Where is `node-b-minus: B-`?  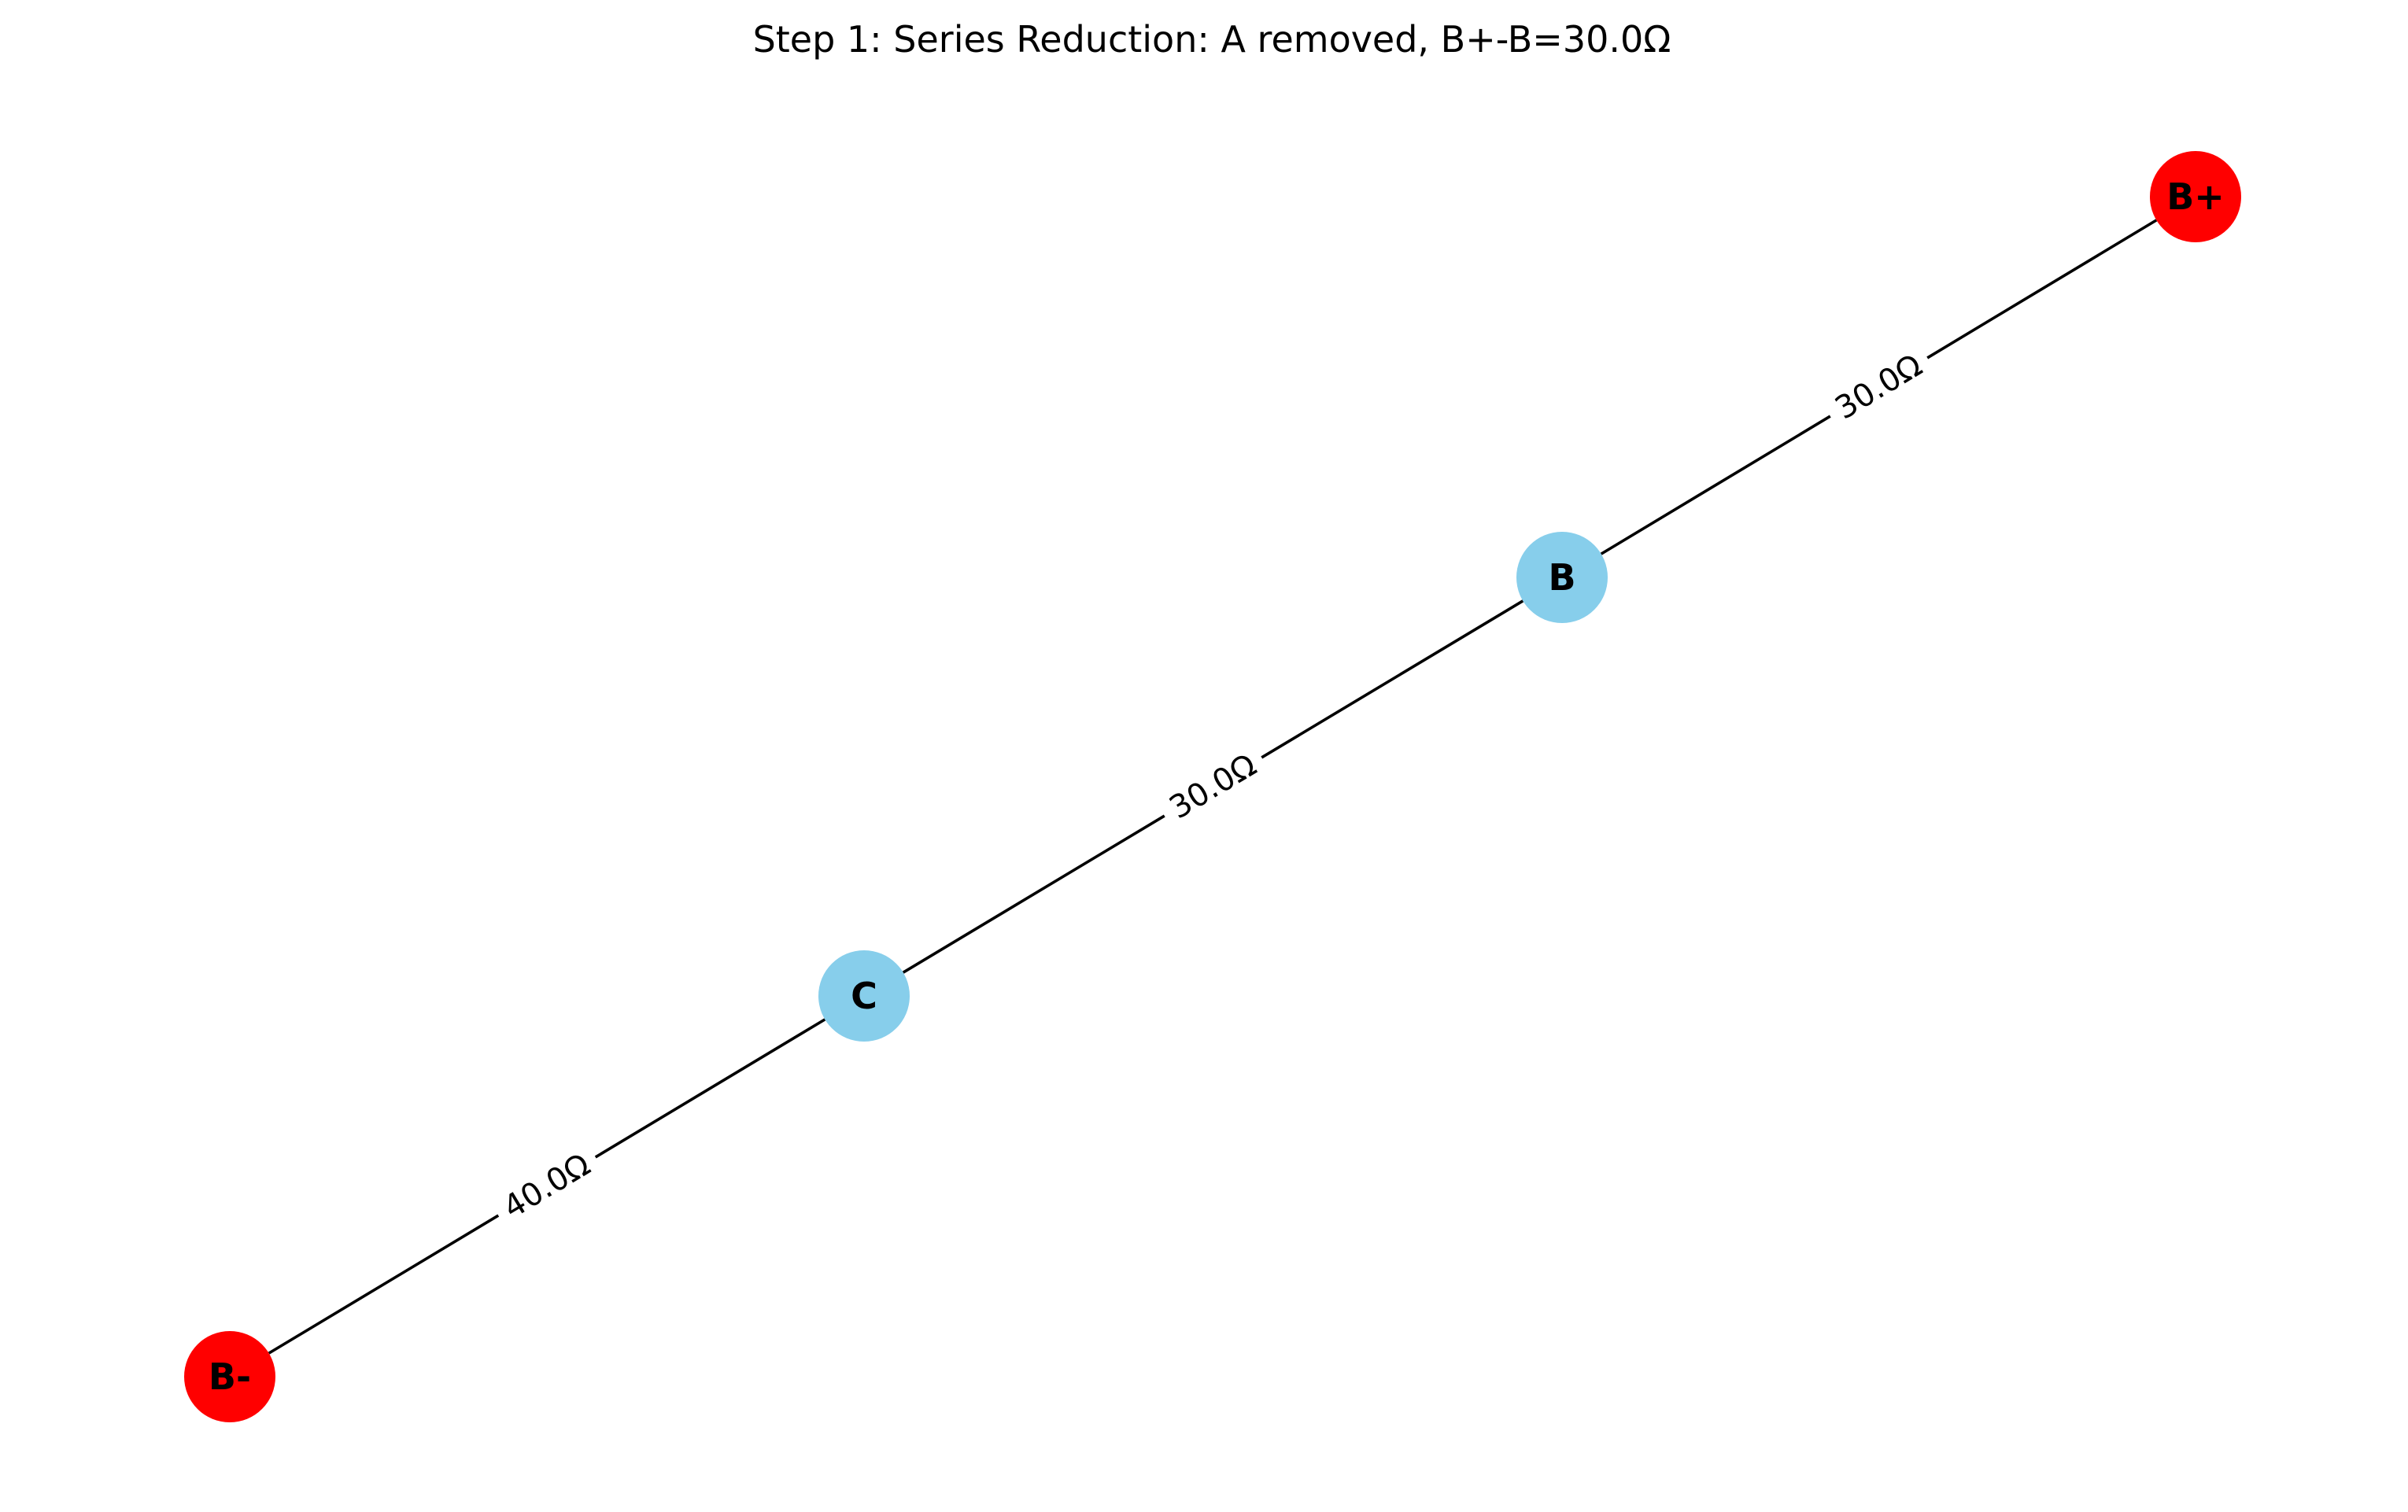 node-b-minus: B- is located at coordinates (229, 1376).